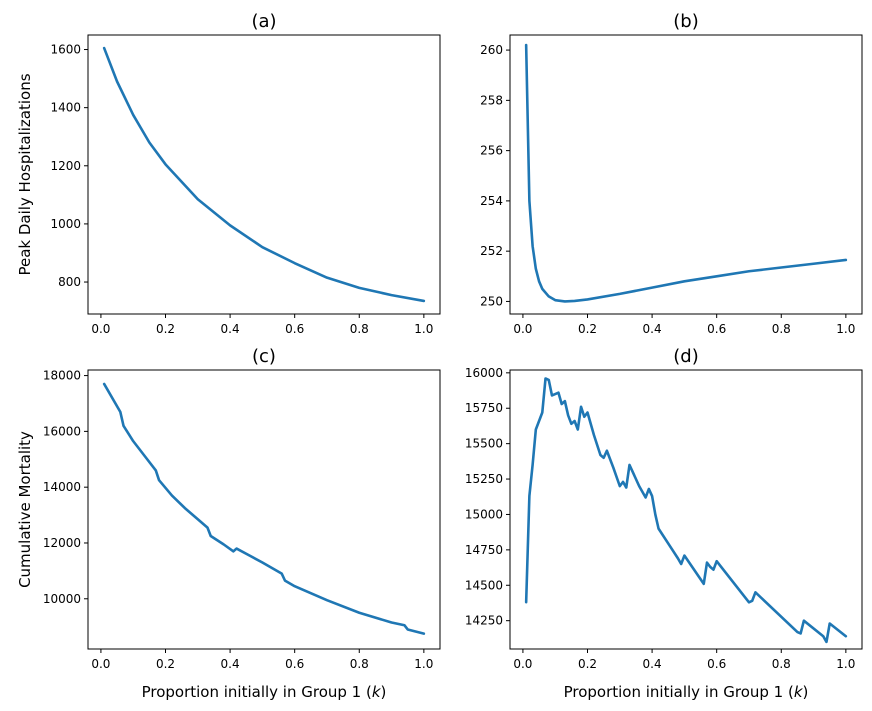  I want to click on y-tick-label: 1600, so click(65, 50).